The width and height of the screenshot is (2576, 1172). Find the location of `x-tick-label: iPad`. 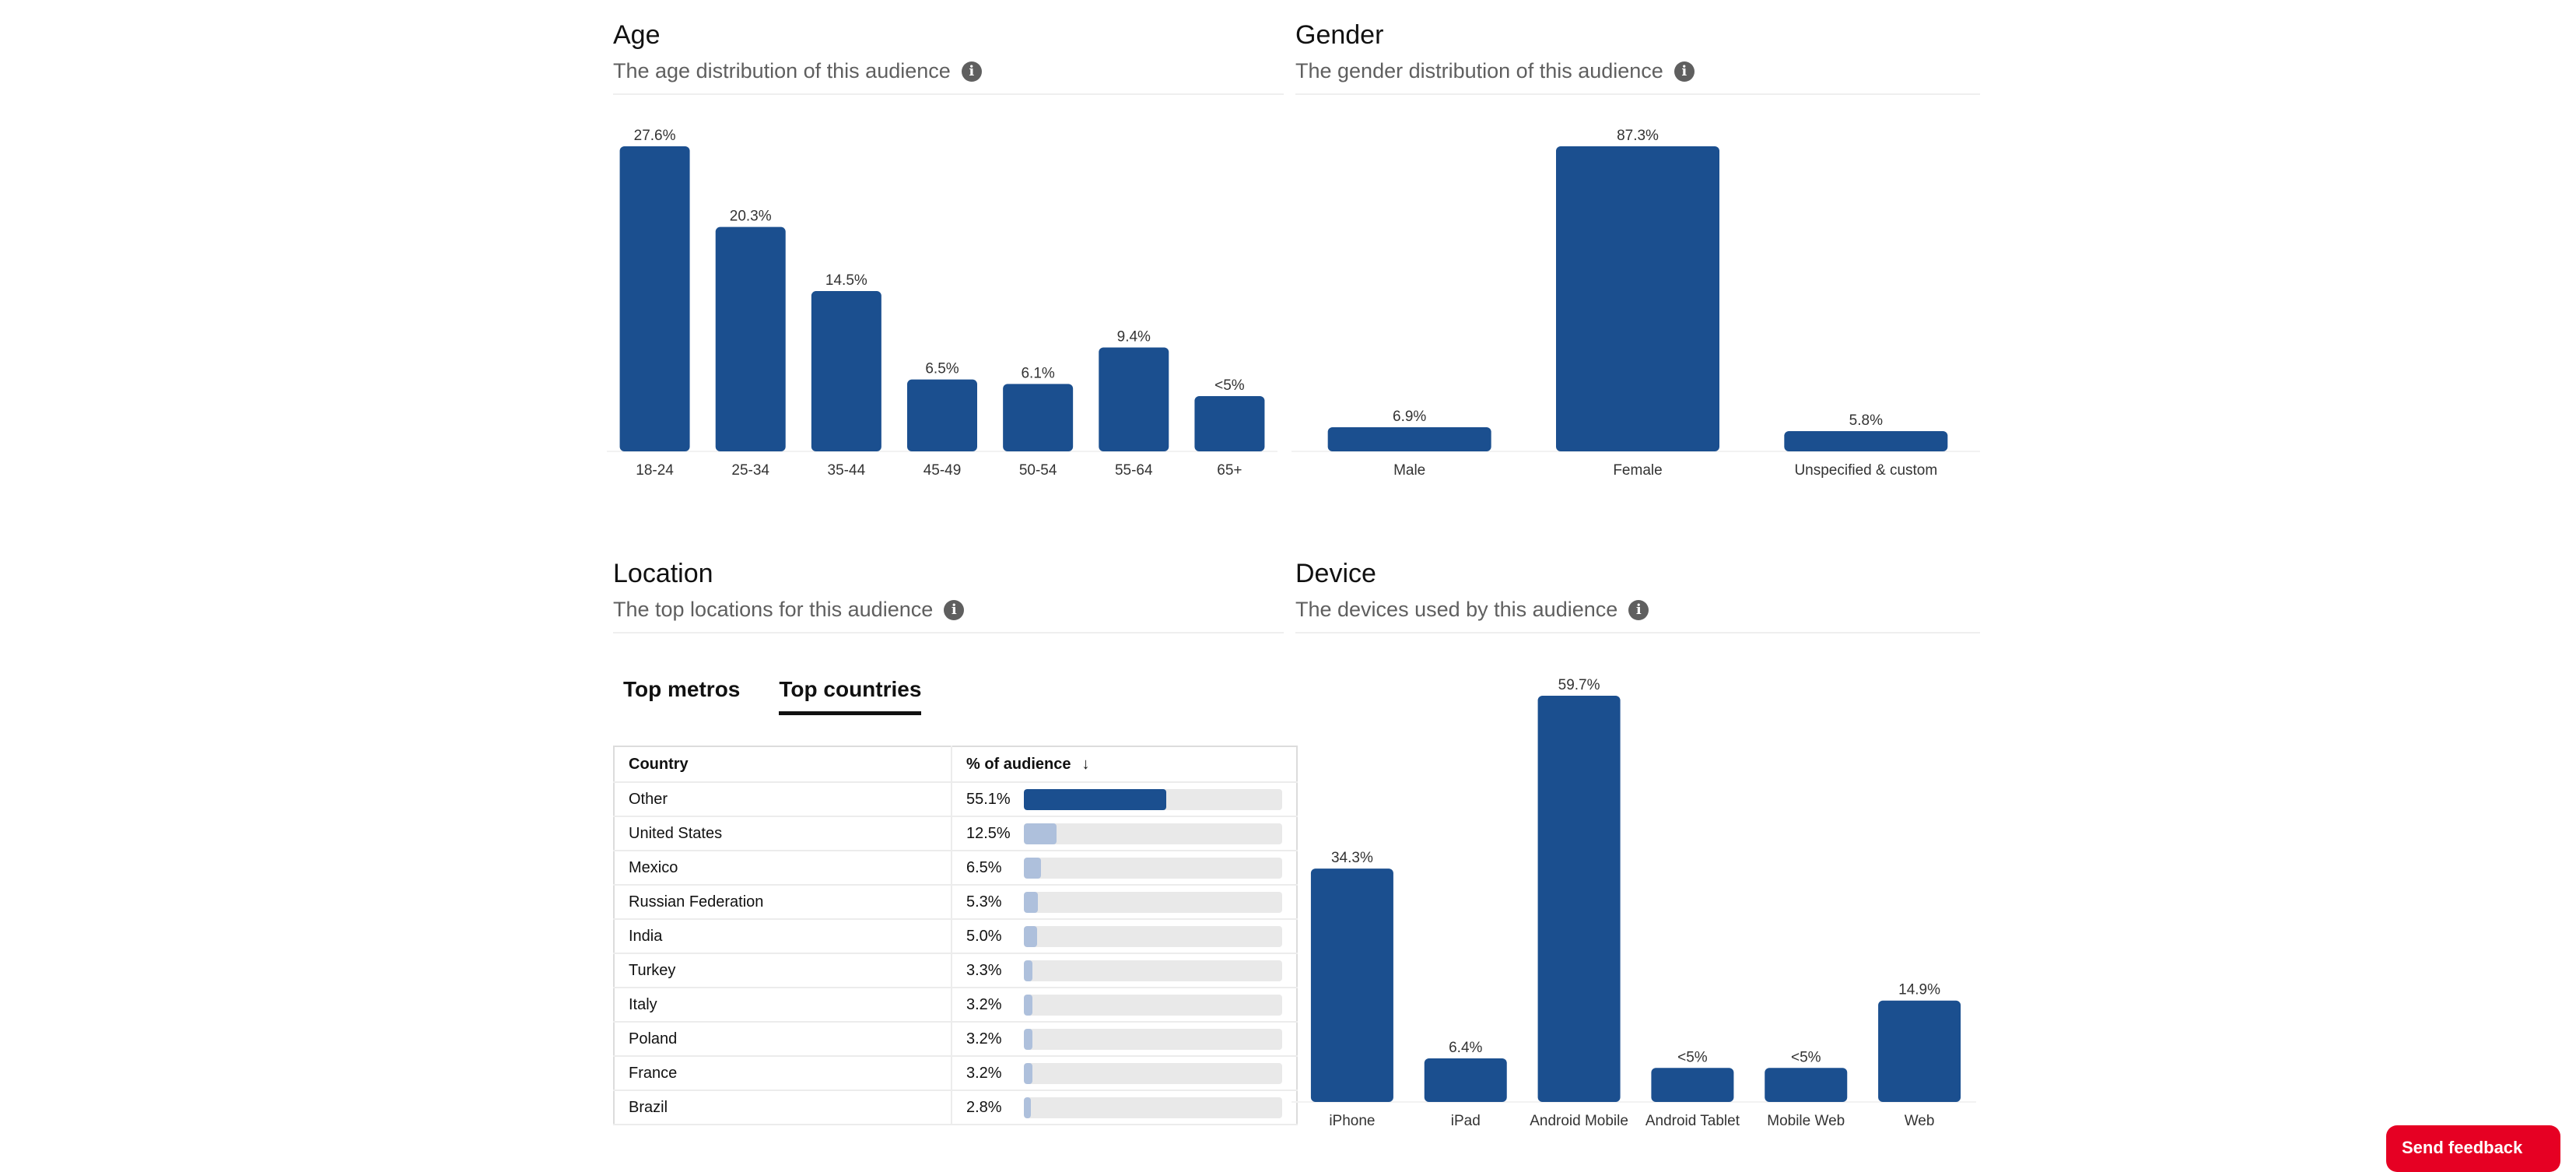

x-tick-label: iPad is located at coordinates (1466, 1121).